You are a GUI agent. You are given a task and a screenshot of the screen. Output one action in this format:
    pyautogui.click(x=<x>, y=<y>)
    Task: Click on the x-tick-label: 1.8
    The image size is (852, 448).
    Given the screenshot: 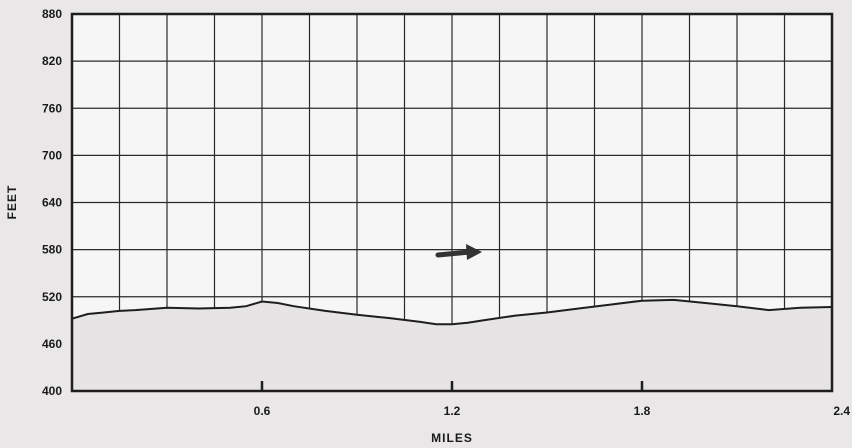 What is the action you would take?
    pyautogui.click(x=642, y=411)
    